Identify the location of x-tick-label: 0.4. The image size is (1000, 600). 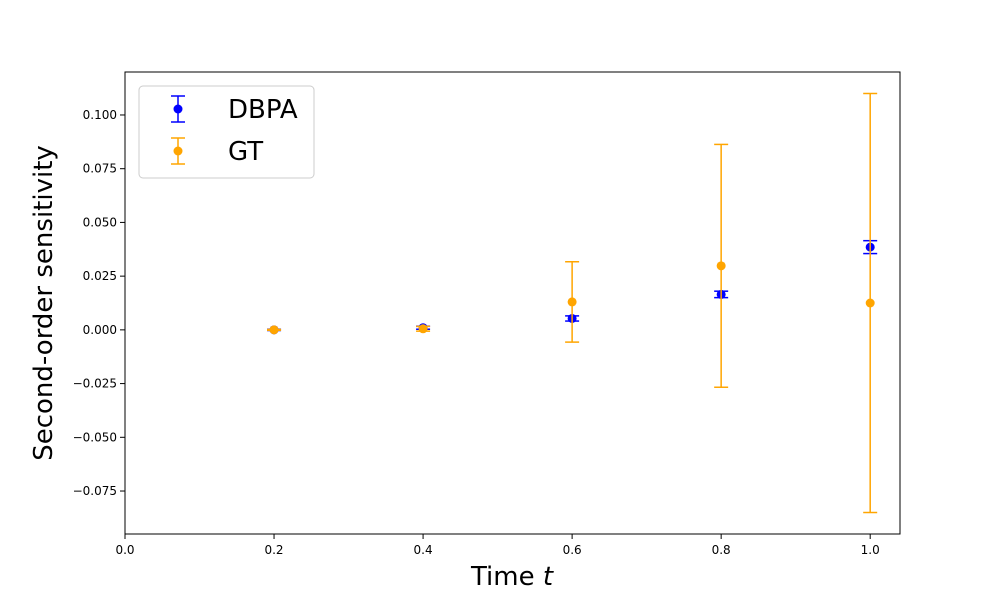
(423, 550).